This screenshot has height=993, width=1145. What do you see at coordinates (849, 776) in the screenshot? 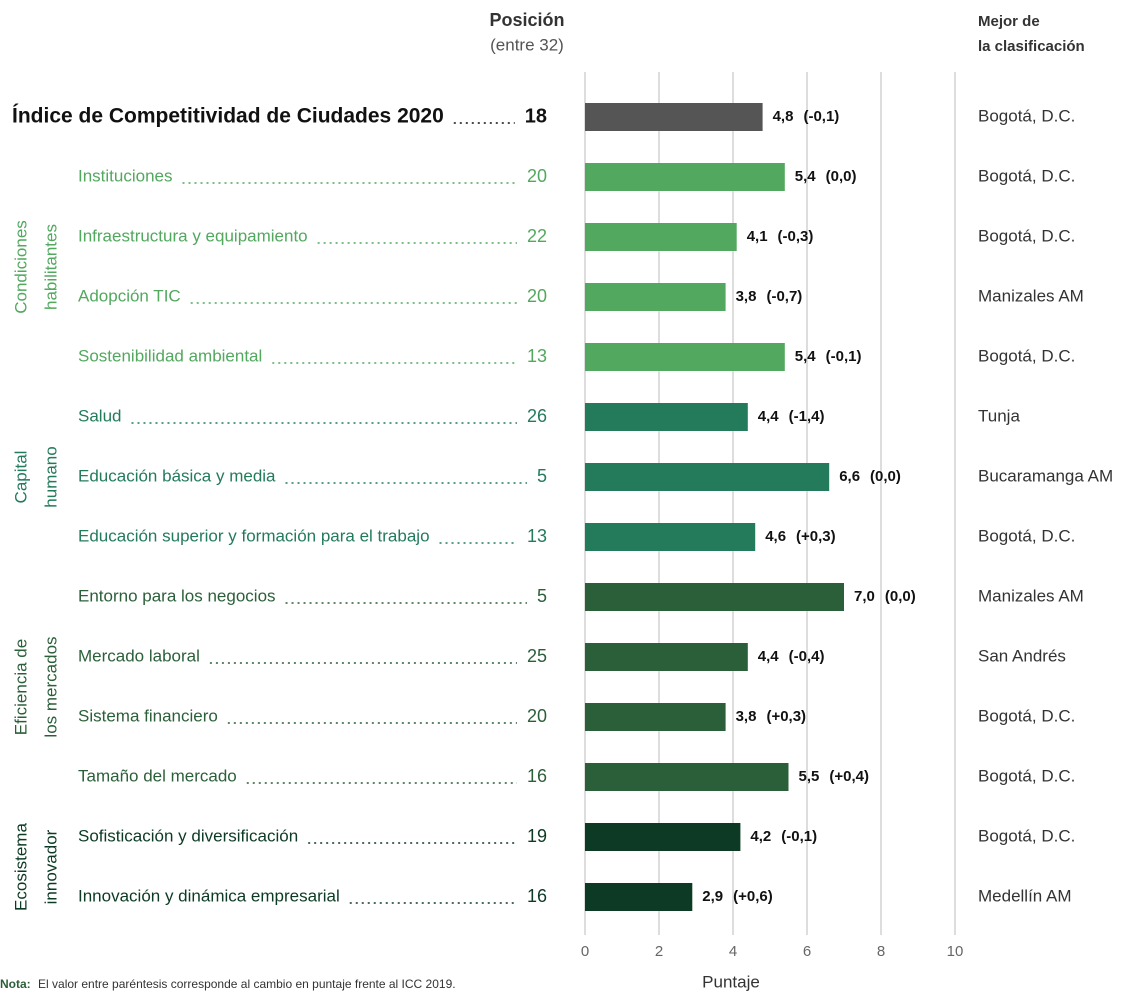
I see `change-label: (+0,4)` at bounding box center [849, 776].